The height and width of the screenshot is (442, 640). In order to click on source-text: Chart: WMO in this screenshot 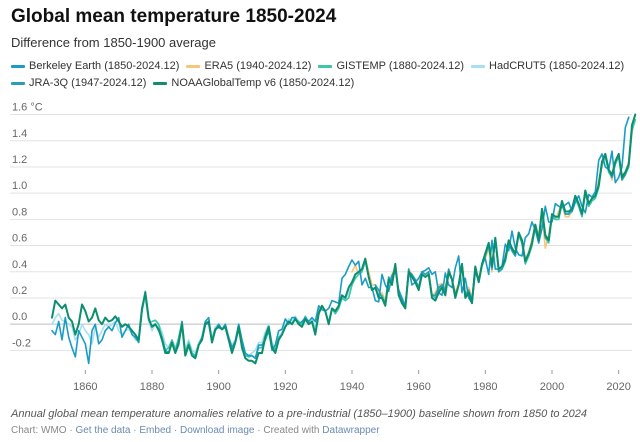, I will do `click(39, 430)`.